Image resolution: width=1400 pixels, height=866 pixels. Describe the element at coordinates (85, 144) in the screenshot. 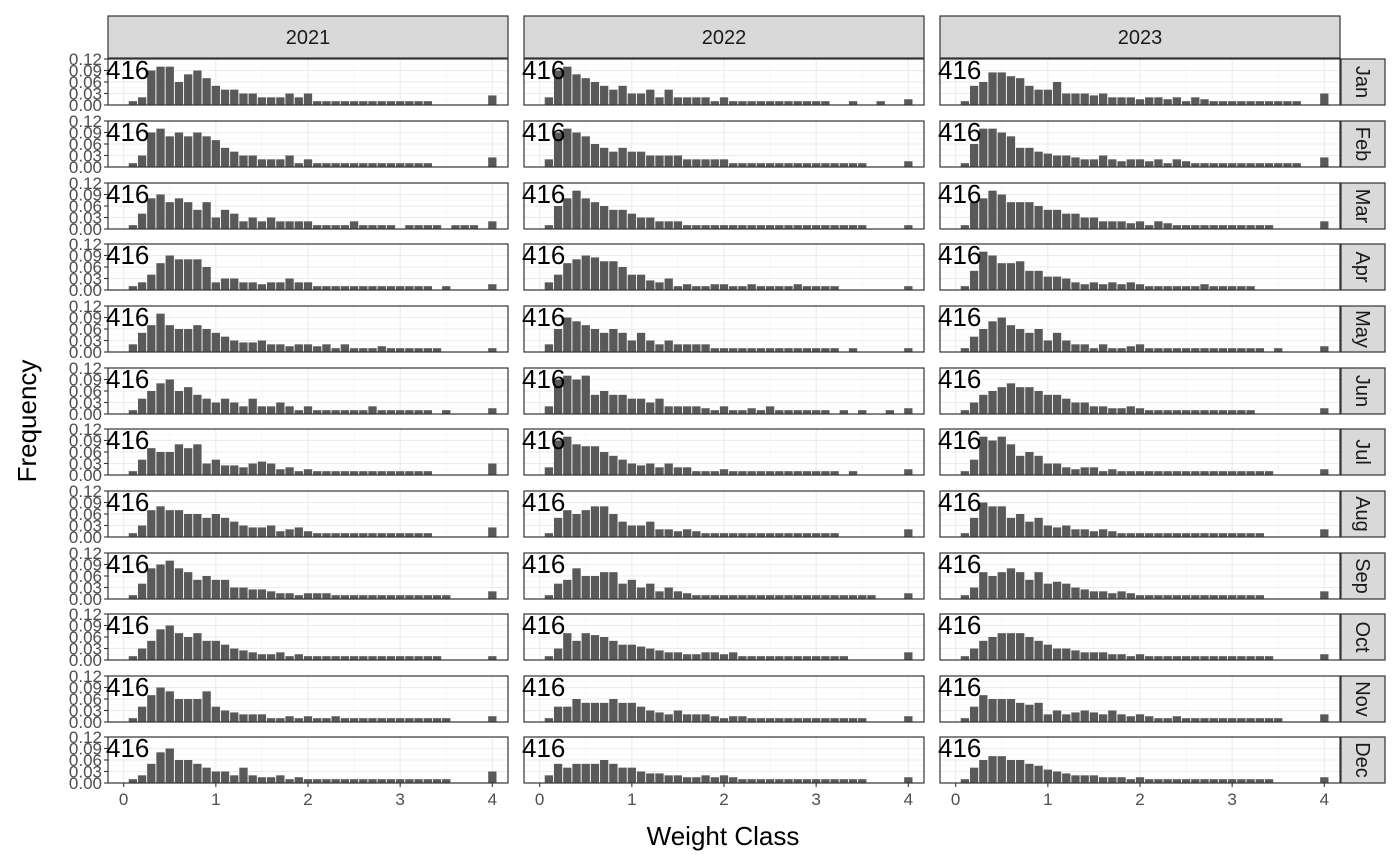

I see `y-tick-label: 0.06` at that location.